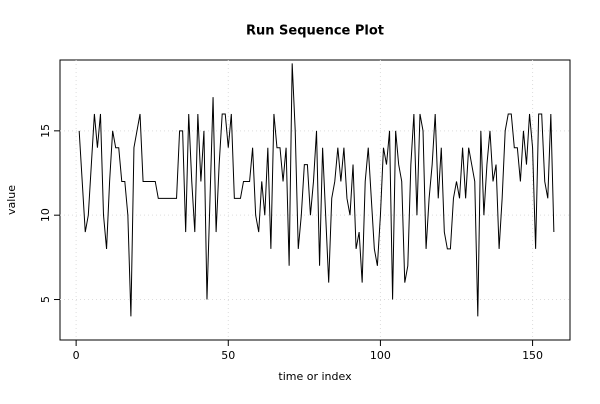  I want to click on x-tick-label: 50, so click(228, 355).